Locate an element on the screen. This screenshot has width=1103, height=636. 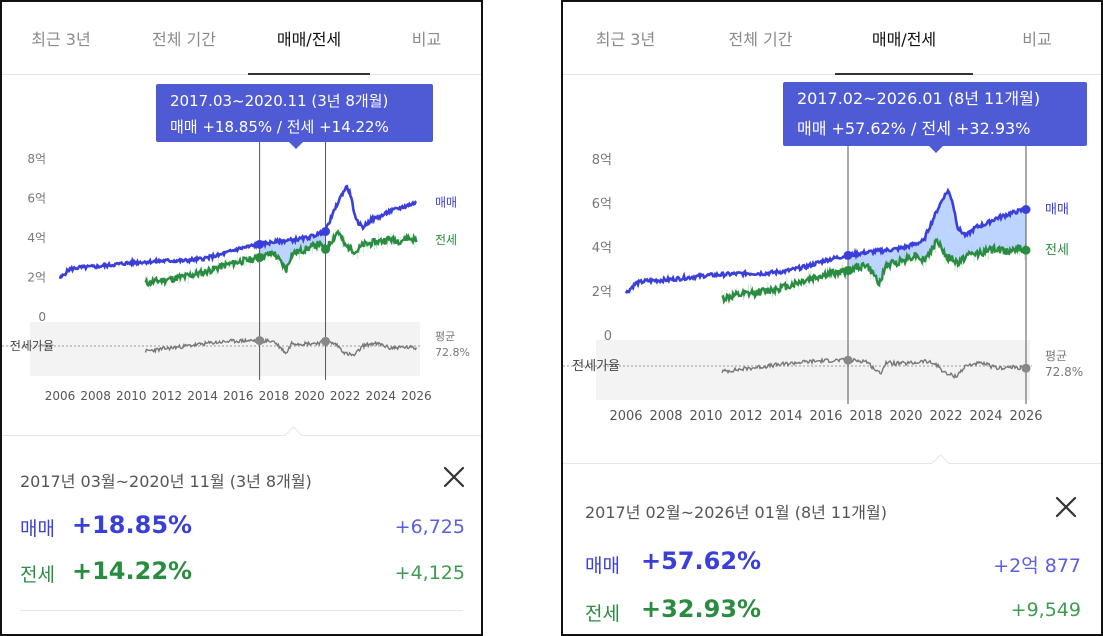
sale-change-percent: +57.62% is located at coordinates (701, 561).